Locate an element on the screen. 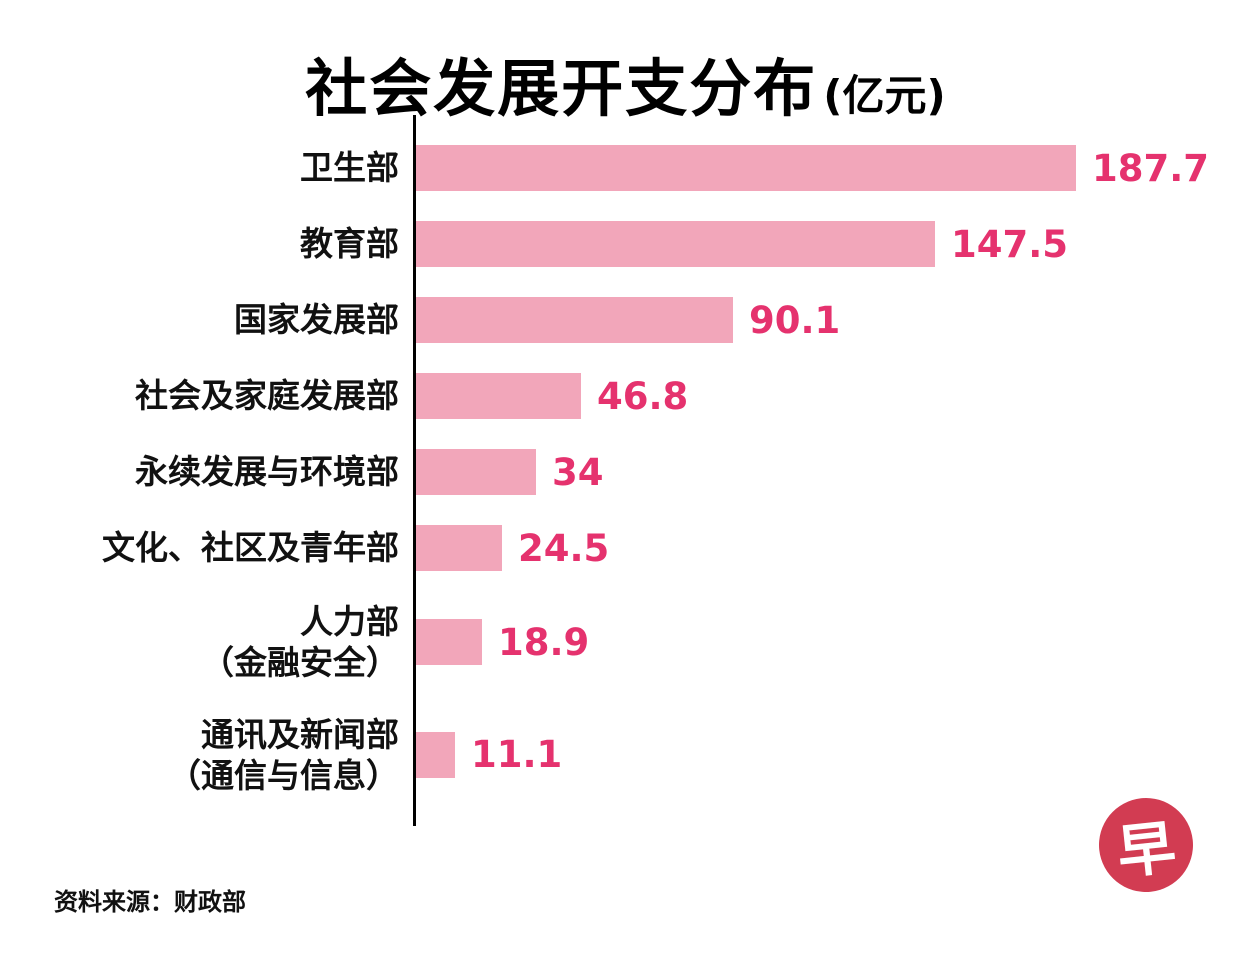  value-label: 187.7 is located at coordinates (1151, 168).